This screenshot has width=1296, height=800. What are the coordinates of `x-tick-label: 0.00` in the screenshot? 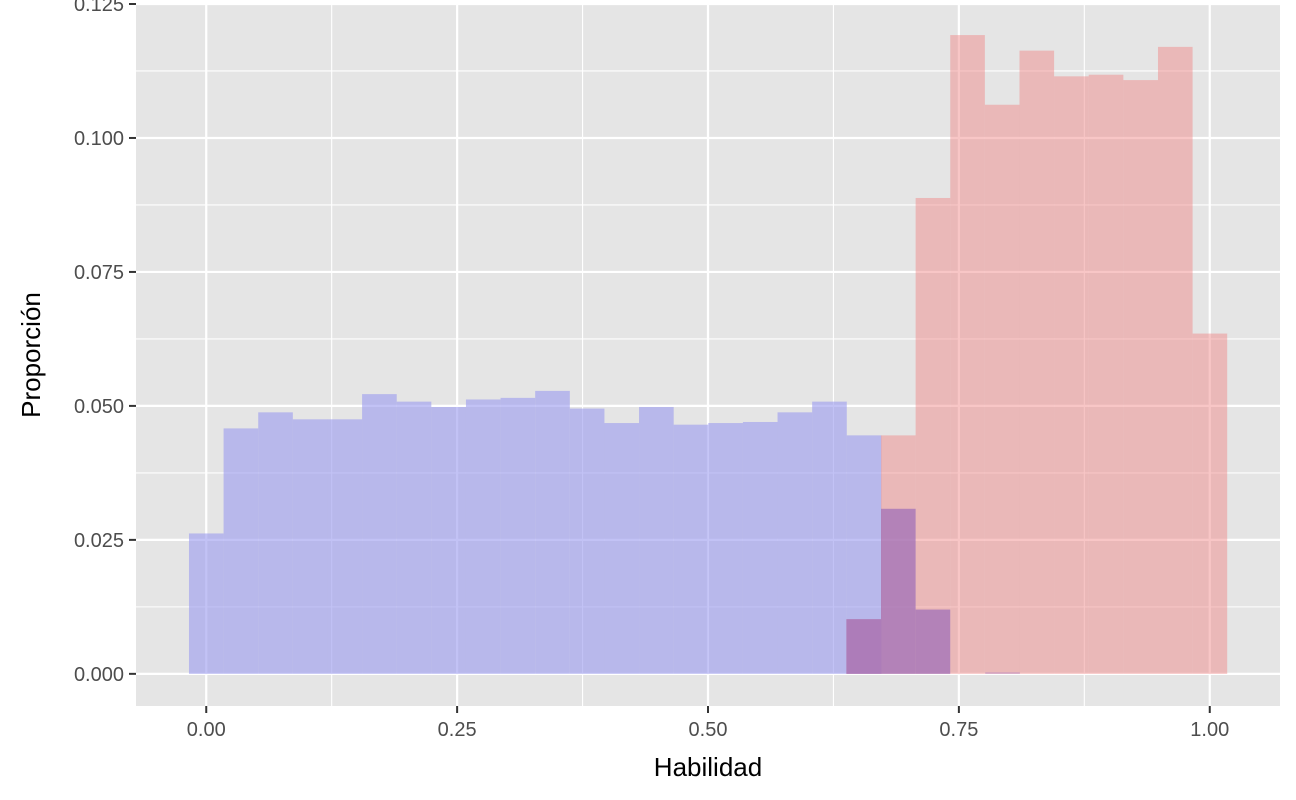 It's located at (206, 730).